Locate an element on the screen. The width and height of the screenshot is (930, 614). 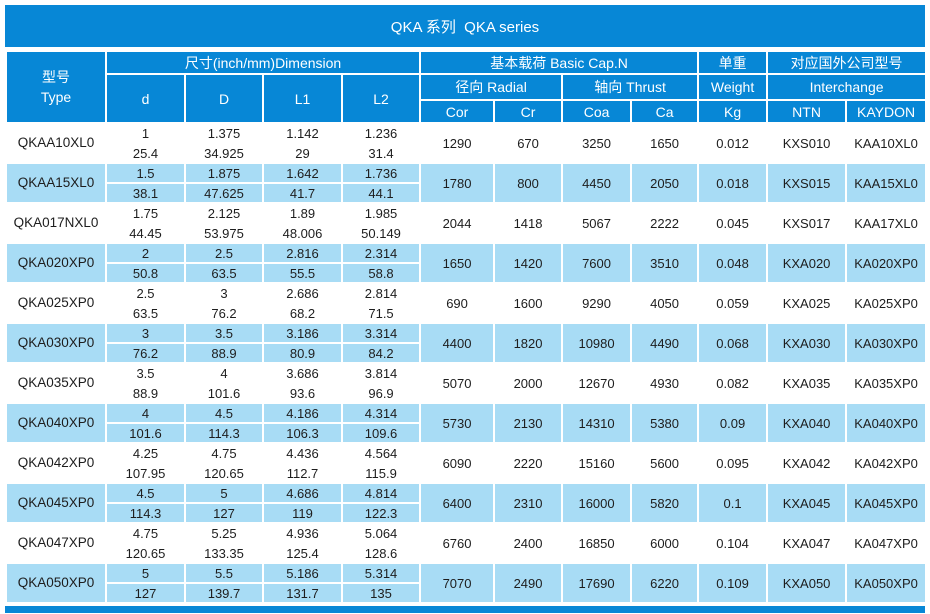
dim-d-inch-cell: 1.5 is located at coordinates (145, 173).